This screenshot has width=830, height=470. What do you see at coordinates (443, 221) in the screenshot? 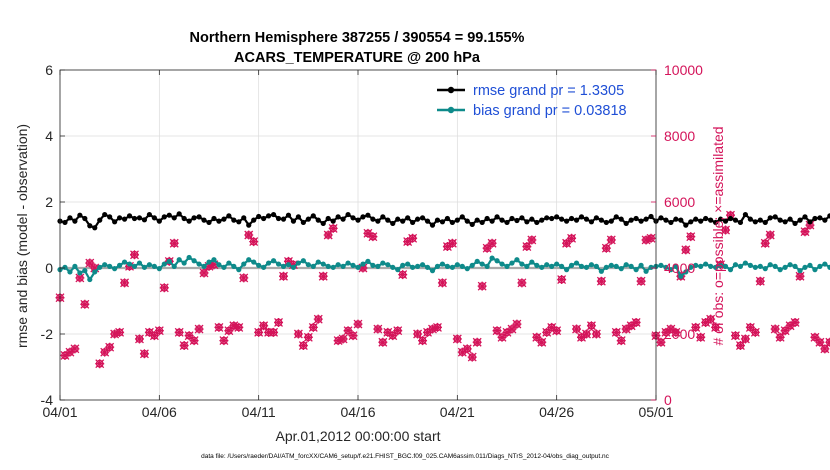
I see `rmse-series` at bounding box center [443, 221].